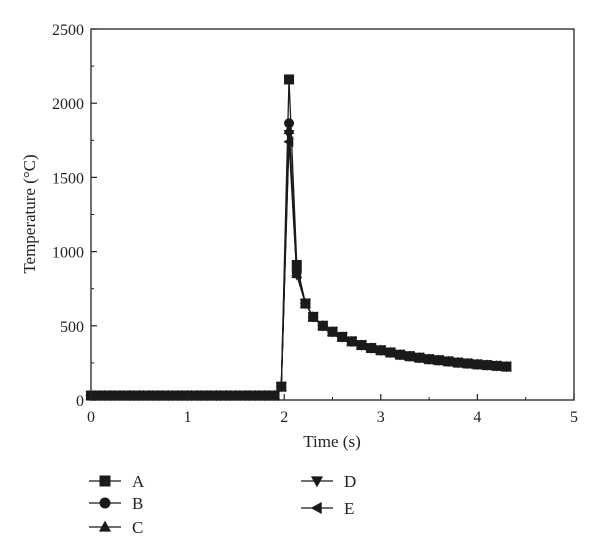 This screenshot has width=600, height=557. What do you see at coordinates (68, 253) in the screenshot?
I see `y-tick-label: 1000` at bounding box center [68, 253].